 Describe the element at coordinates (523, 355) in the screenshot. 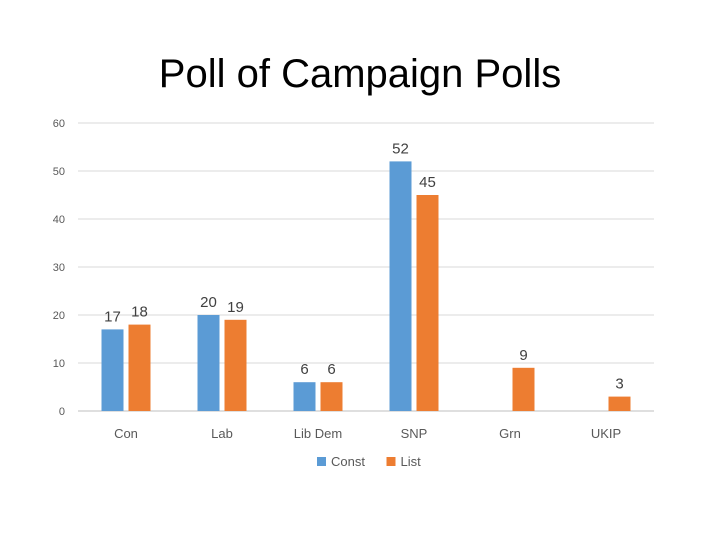

I see `data-label: 9` at that location.